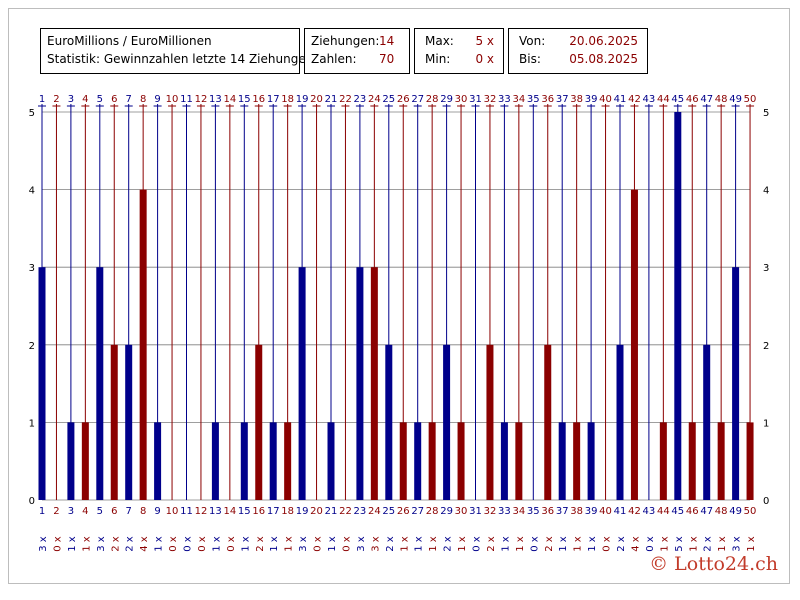 The height and width of the screenshot is (600, 800). I want to click on bottom-category-label: 9, so click(157, 511).